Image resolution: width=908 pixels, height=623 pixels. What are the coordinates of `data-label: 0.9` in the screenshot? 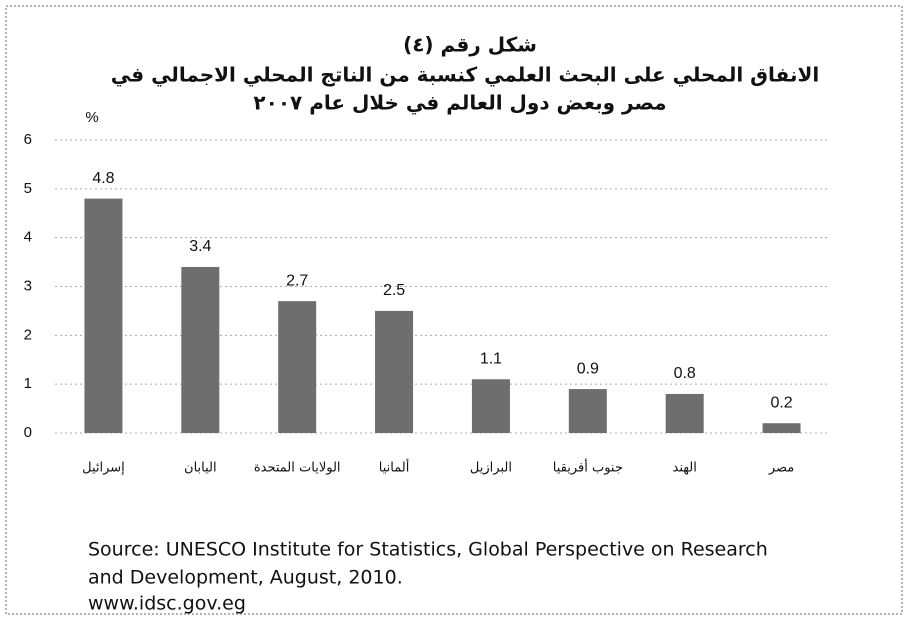 It's located at (588, 368).